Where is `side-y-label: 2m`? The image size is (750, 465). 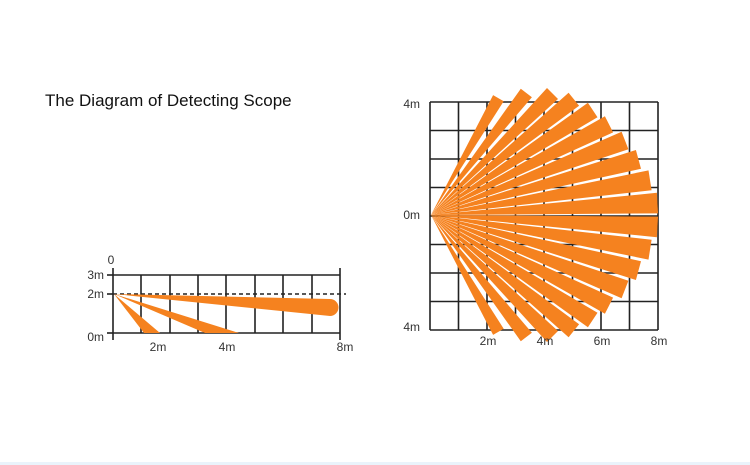
side-y-label: 2m is located at coordinates (95, 294).